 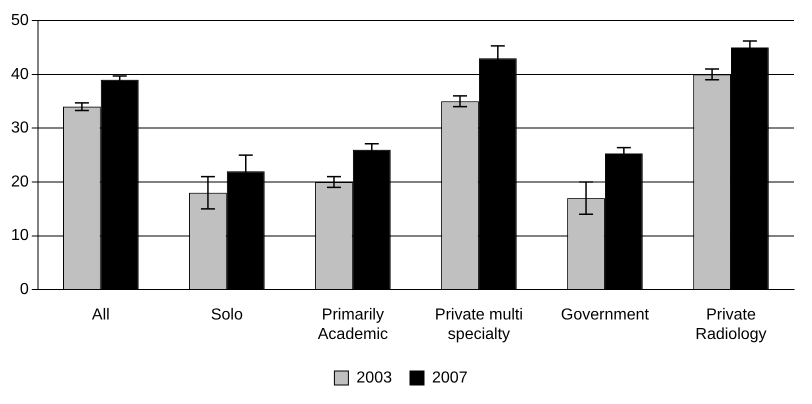 I want to click on x-tick-label: Government, so click(x=605, y=315).